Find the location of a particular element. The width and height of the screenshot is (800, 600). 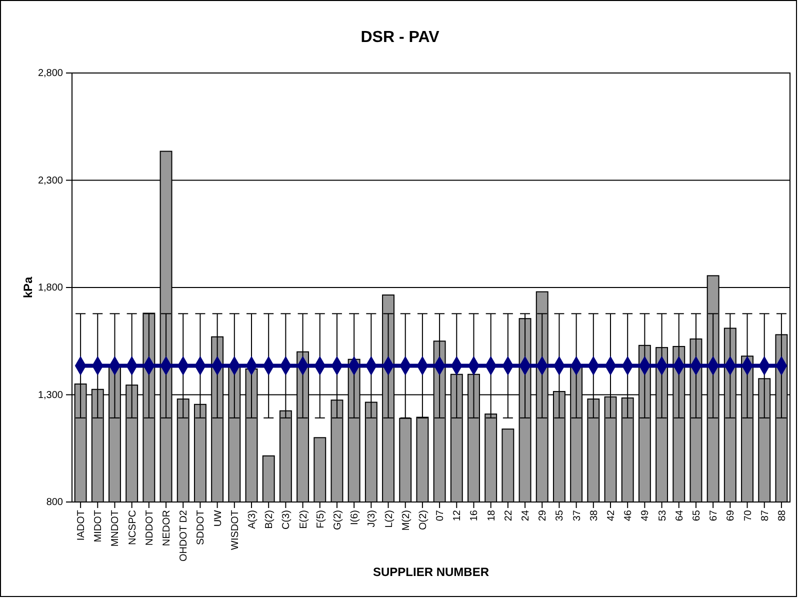

y-tick-label: 2,300 is located at coordinates (51, 180).